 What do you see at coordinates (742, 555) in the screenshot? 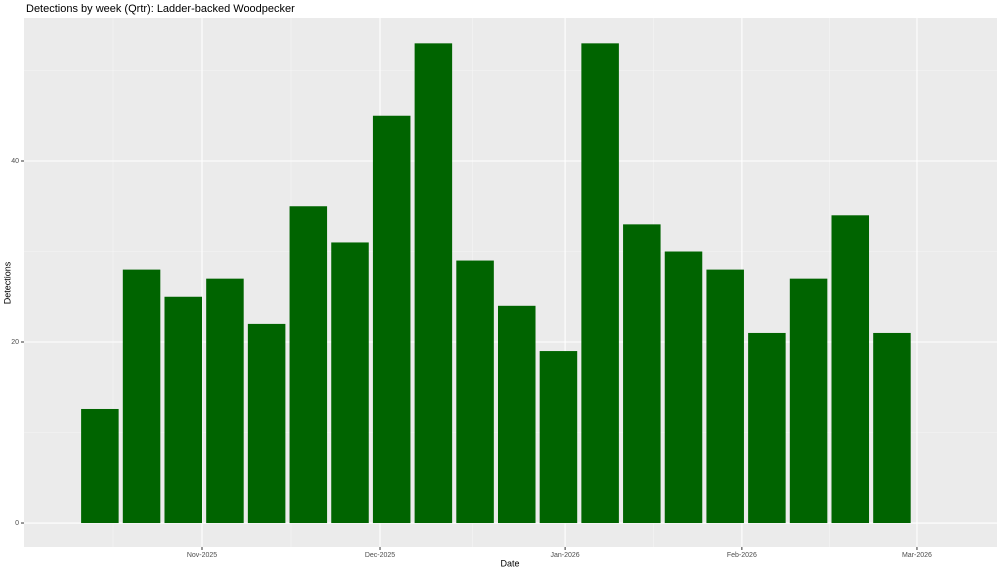
I see `x-tick-label: Feb-2026` at bounding box center [742, 555].